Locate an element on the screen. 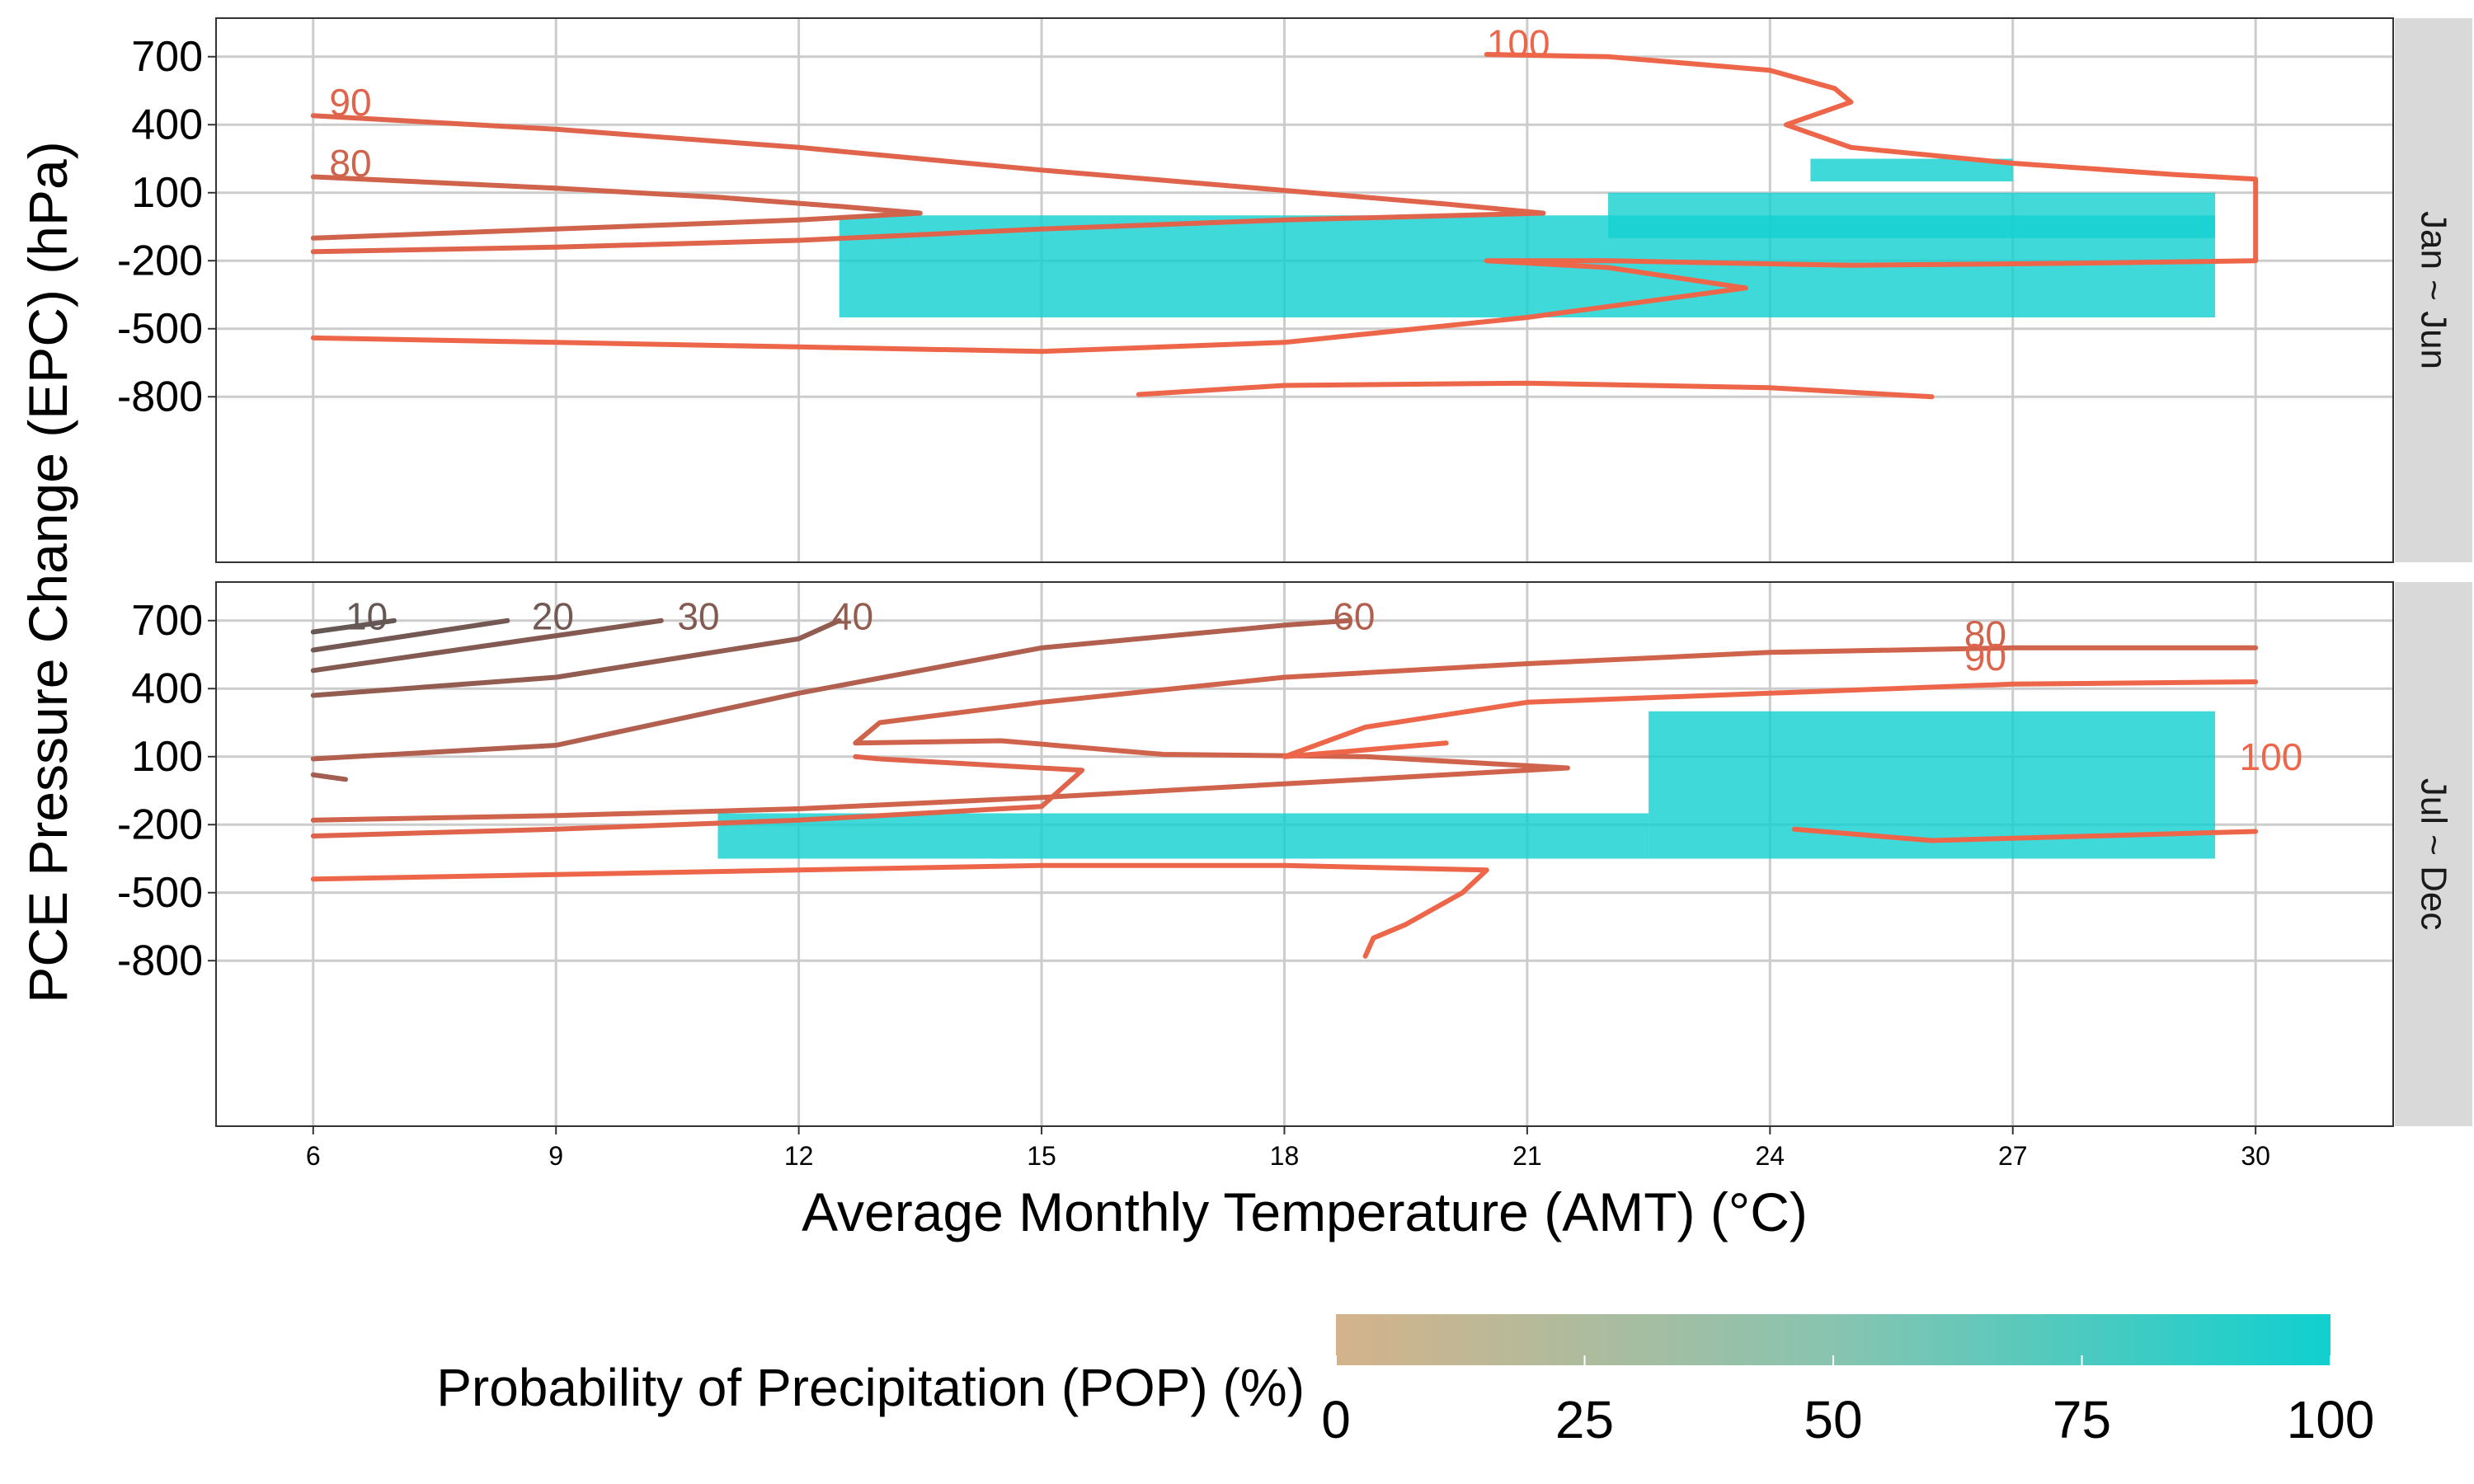 This screenshot has height=1484, width=2474. legend-tick-label: 0 is located at coordinates (1336, 1419).